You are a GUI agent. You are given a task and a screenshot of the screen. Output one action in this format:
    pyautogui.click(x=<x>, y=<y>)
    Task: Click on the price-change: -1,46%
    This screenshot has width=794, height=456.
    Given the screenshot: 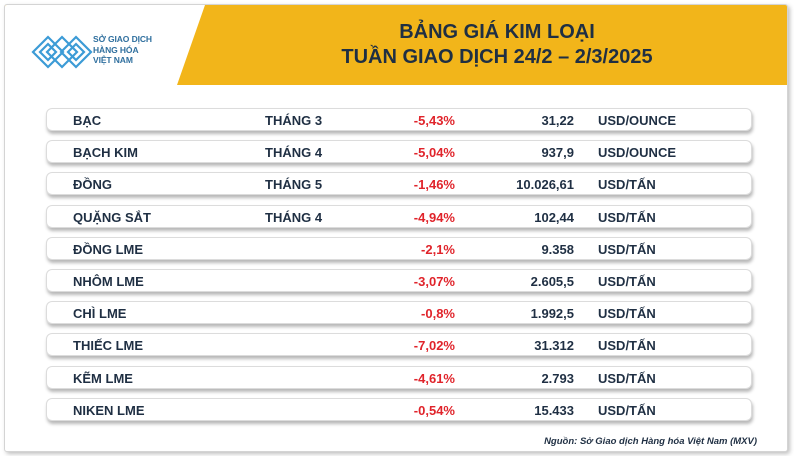 What is the action you would take?
    pyautogui.click(x=434, y=185)
    